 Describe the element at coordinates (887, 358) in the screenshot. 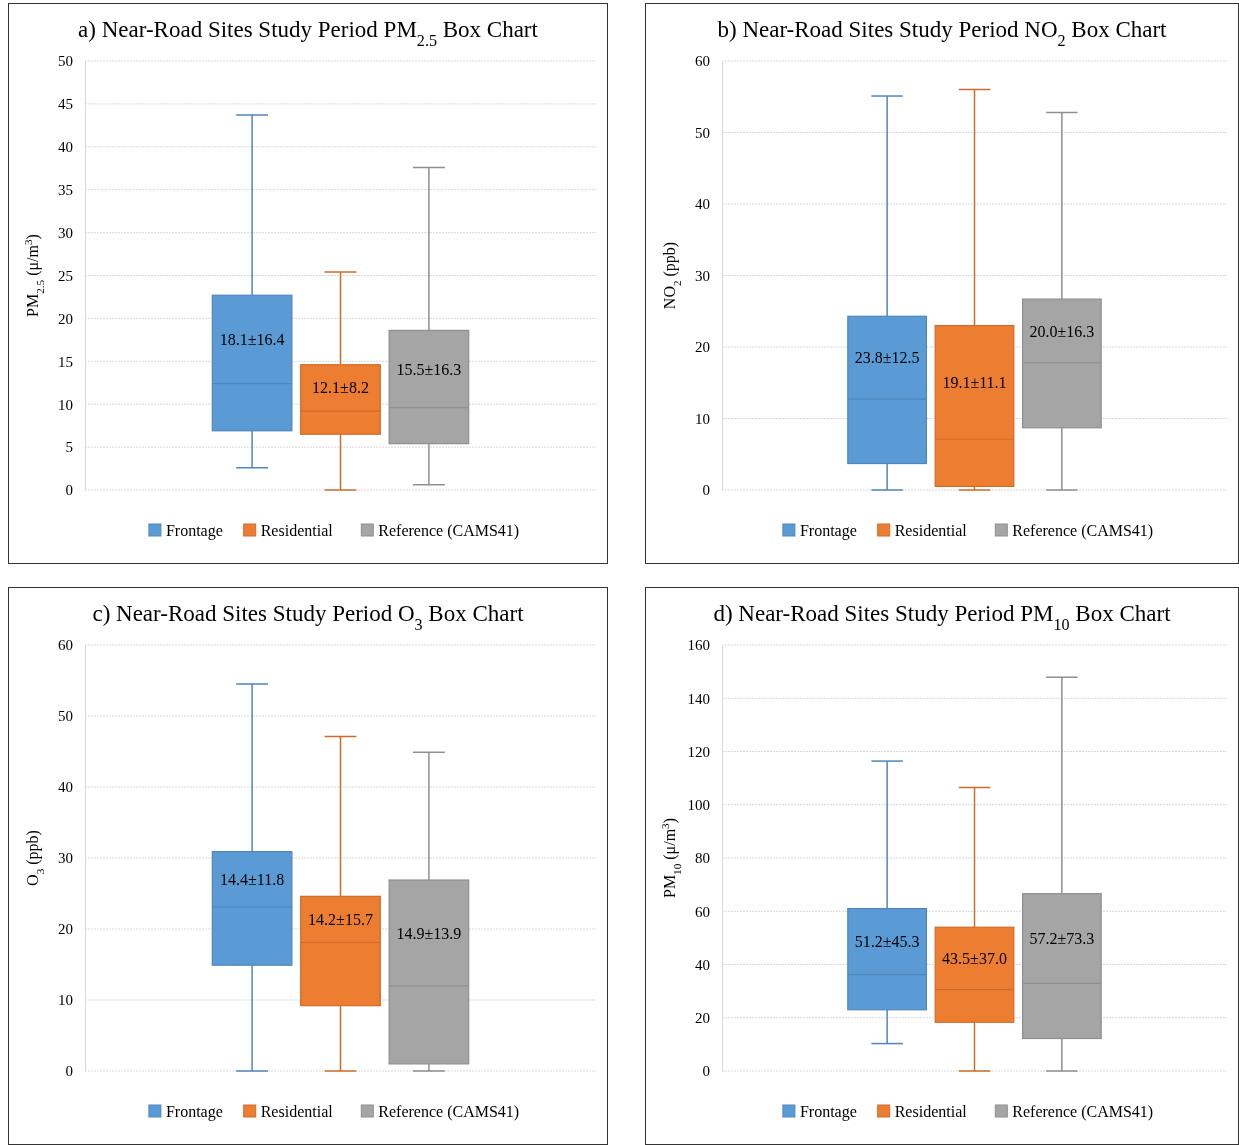

I see `annotation: 23.8±12.5` at that location.